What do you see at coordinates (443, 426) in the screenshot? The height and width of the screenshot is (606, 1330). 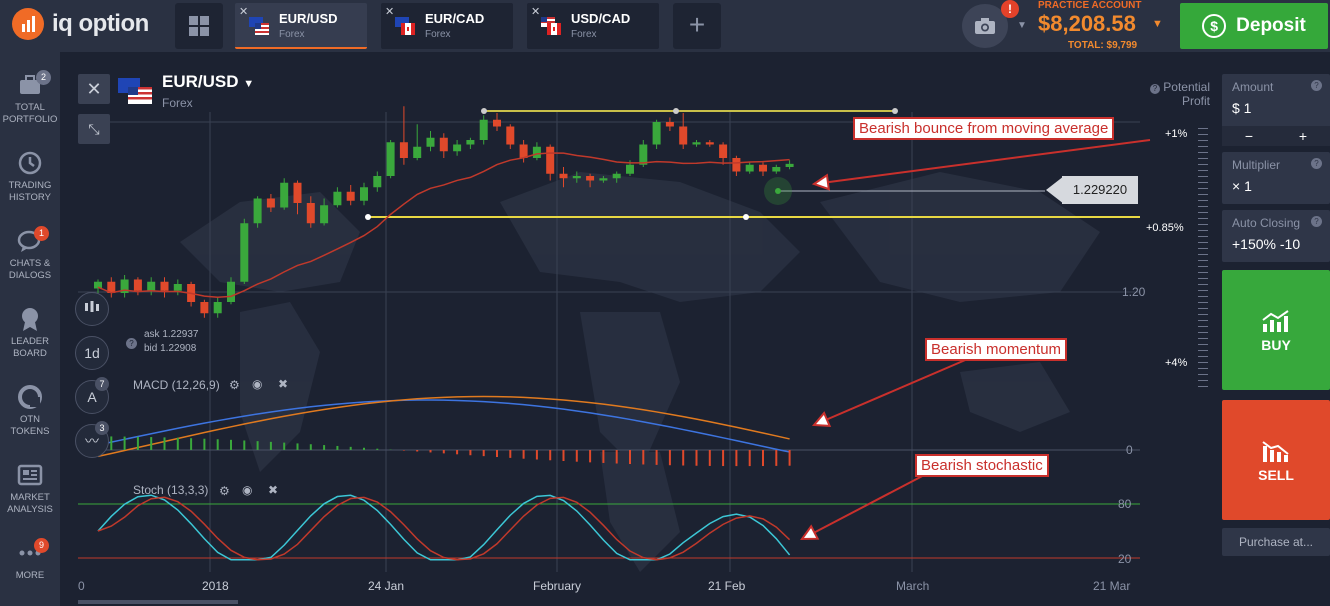 I see `macd-line` at bounding box center [443, 426].